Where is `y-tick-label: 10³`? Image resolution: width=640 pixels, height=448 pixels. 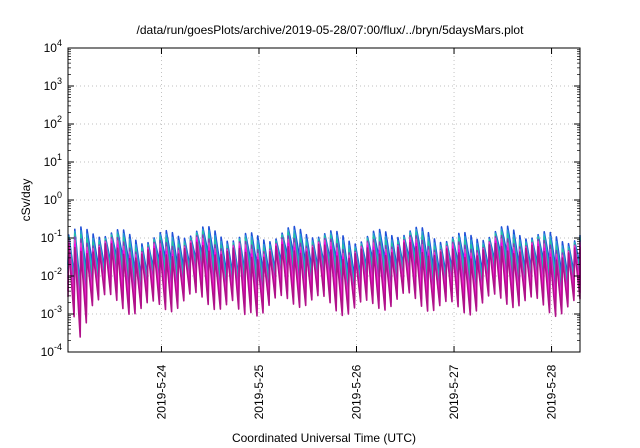
y-tick-label: 10³ is located at coordinates (53, 84).